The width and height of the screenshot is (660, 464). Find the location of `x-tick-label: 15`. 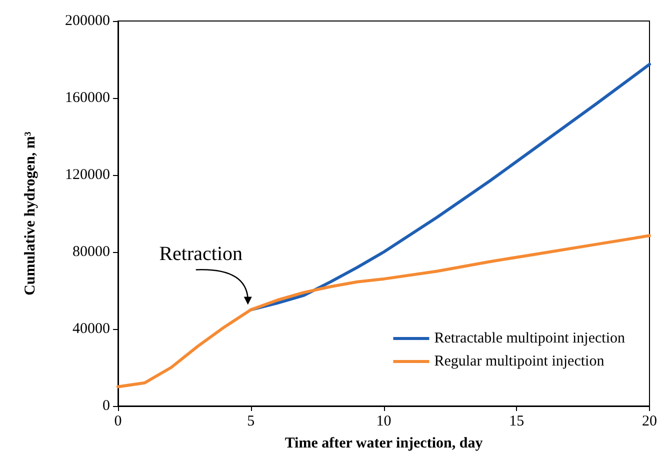

x-tick-label: 15 is located at coordinates (516, 422).